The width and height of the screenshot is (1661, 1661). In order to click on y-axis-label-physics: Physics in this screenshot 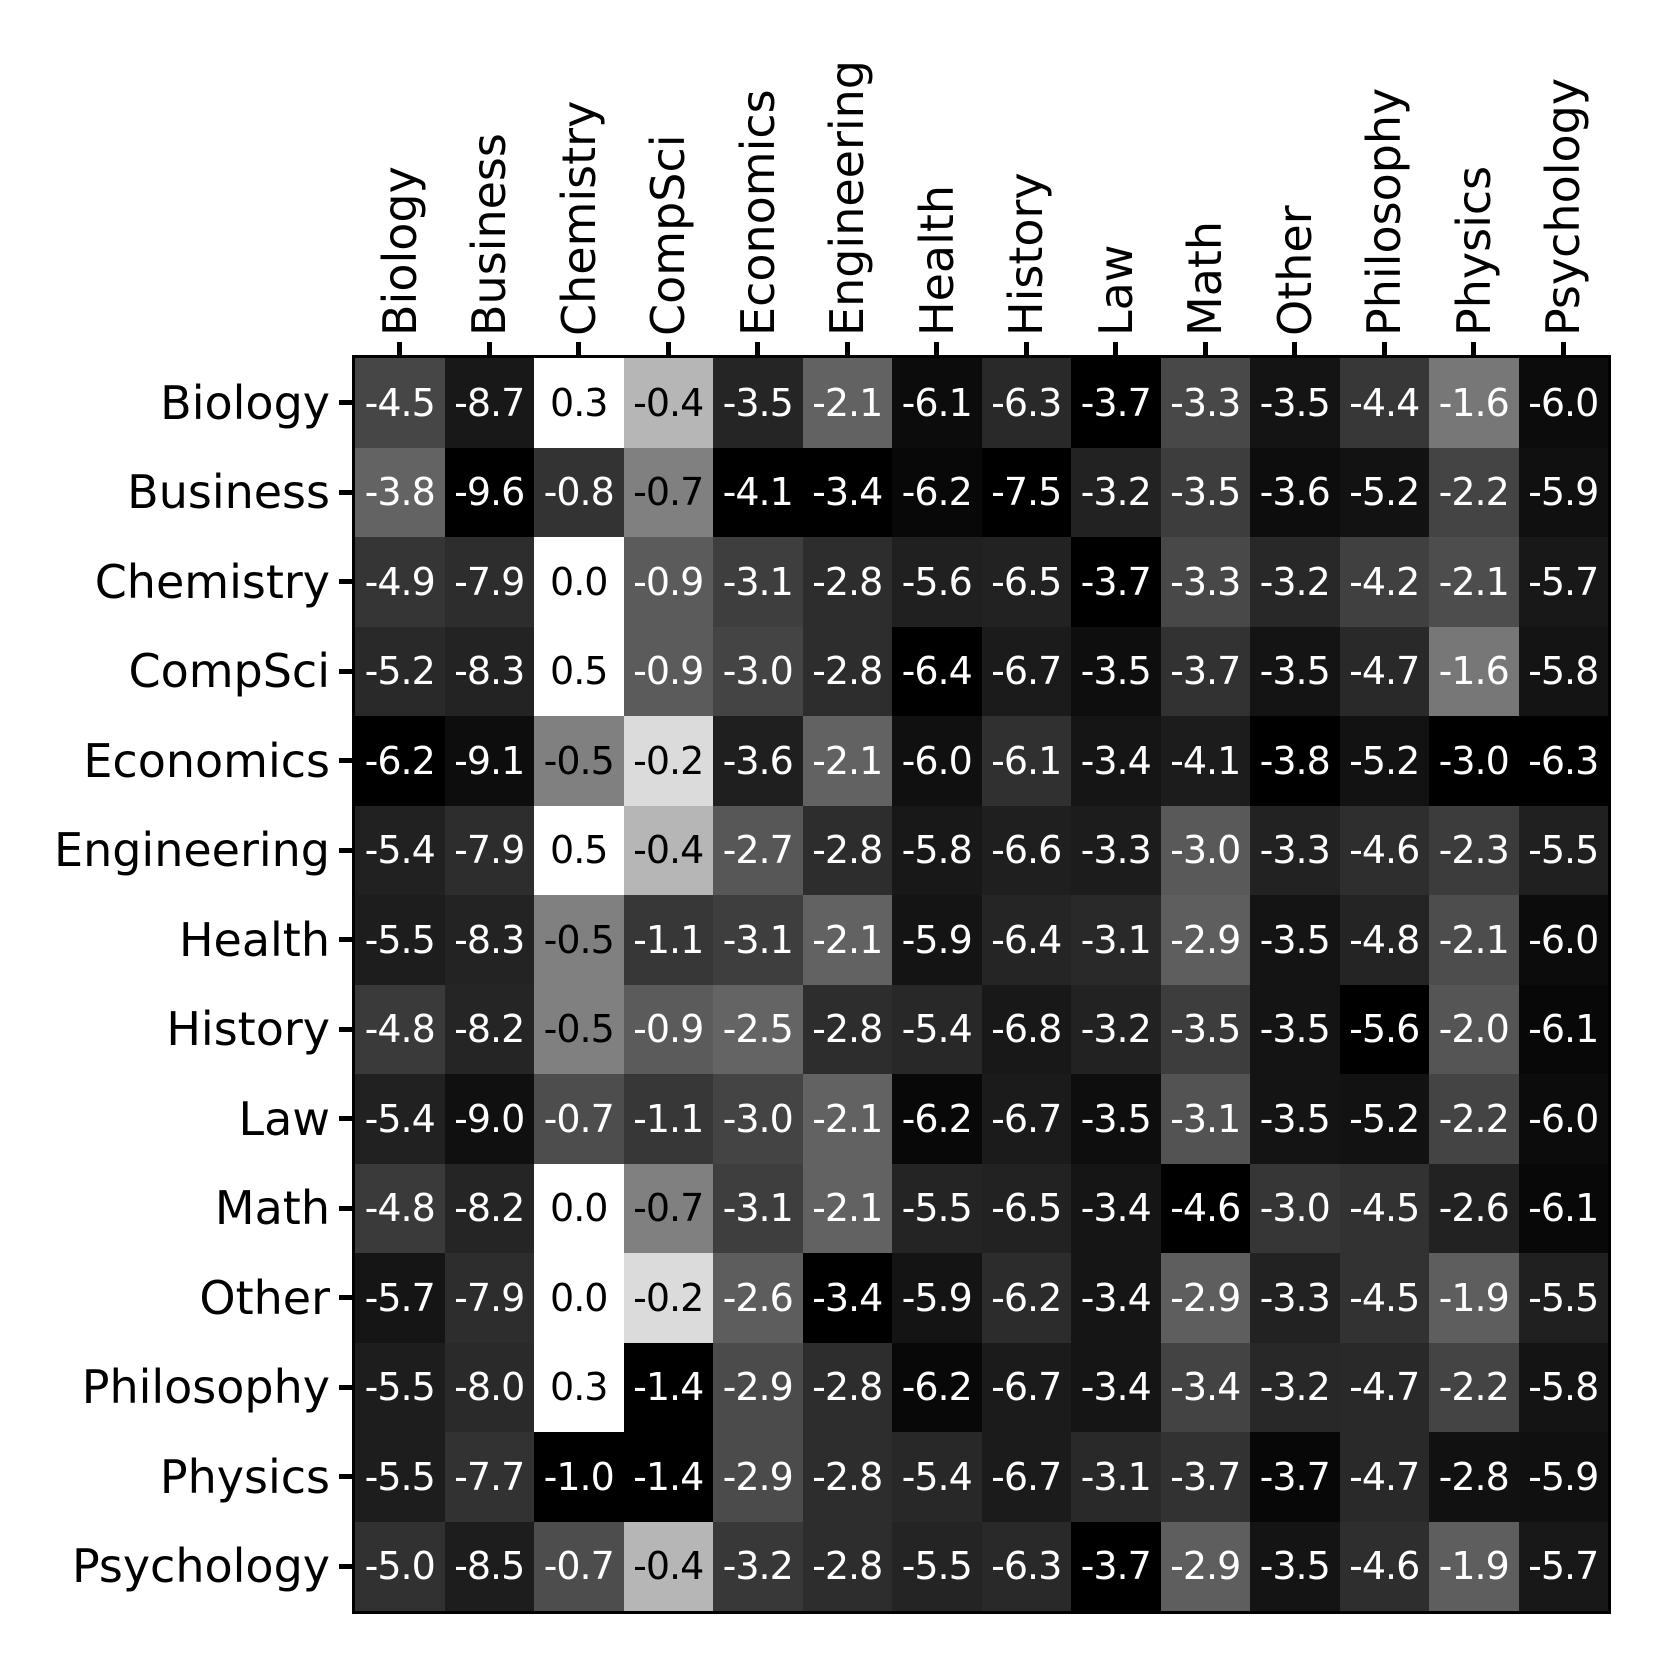, I will do `click(244, 1476)`.